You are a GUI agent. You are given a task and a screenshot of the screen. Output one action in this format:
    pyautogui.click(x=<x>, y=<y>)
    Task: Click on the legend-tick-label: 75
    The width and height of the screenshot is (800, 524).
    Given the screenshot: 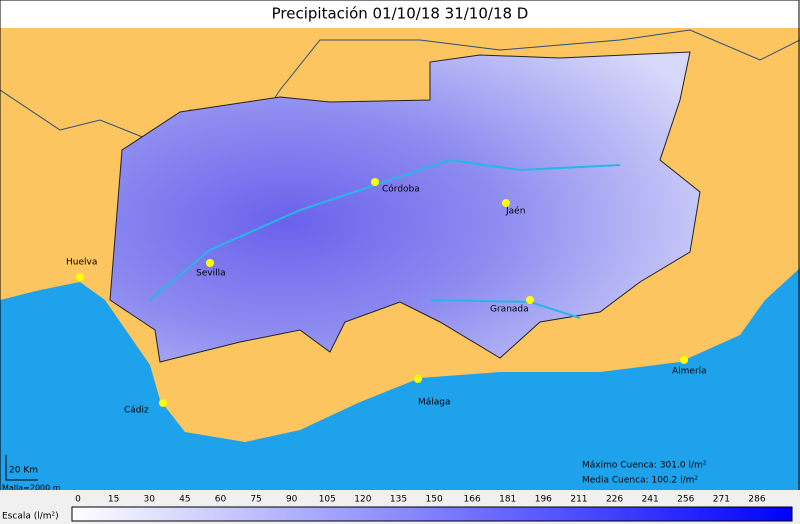 What is the action you would take?
    pyautogui.click(x=255, y=500)
    